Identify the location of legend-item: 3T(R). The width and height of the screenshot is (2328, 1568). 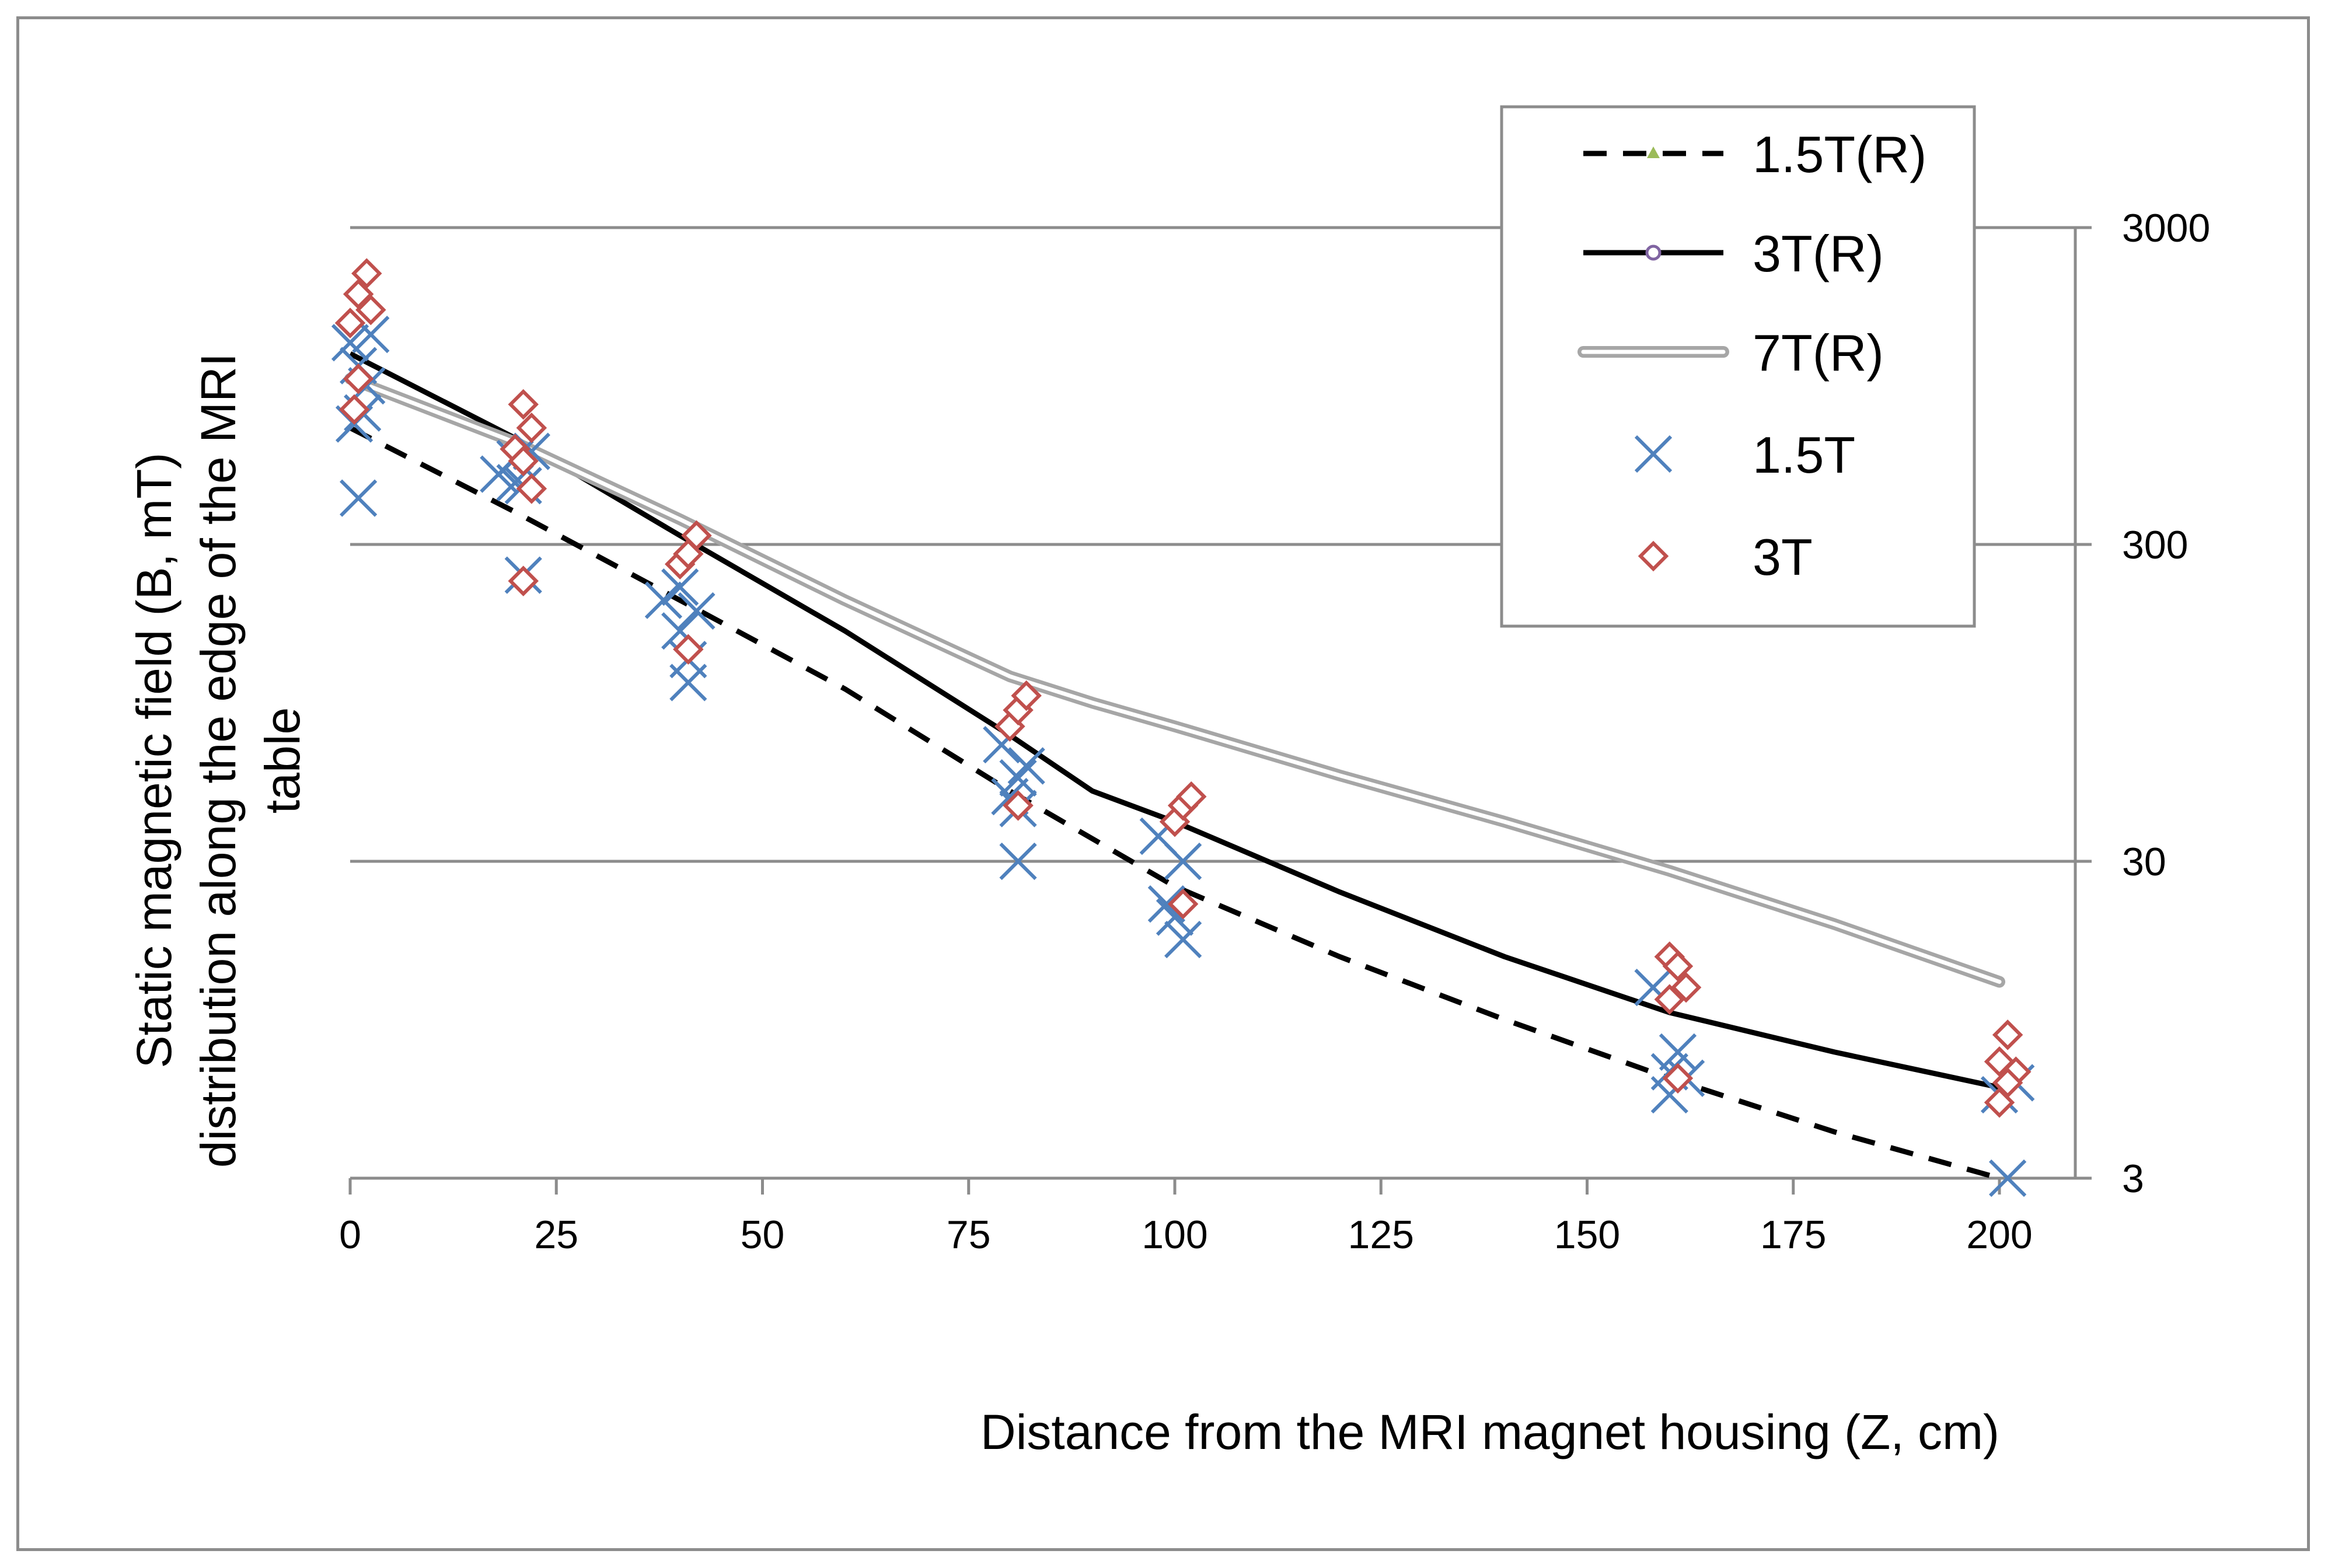
(1734, 254).